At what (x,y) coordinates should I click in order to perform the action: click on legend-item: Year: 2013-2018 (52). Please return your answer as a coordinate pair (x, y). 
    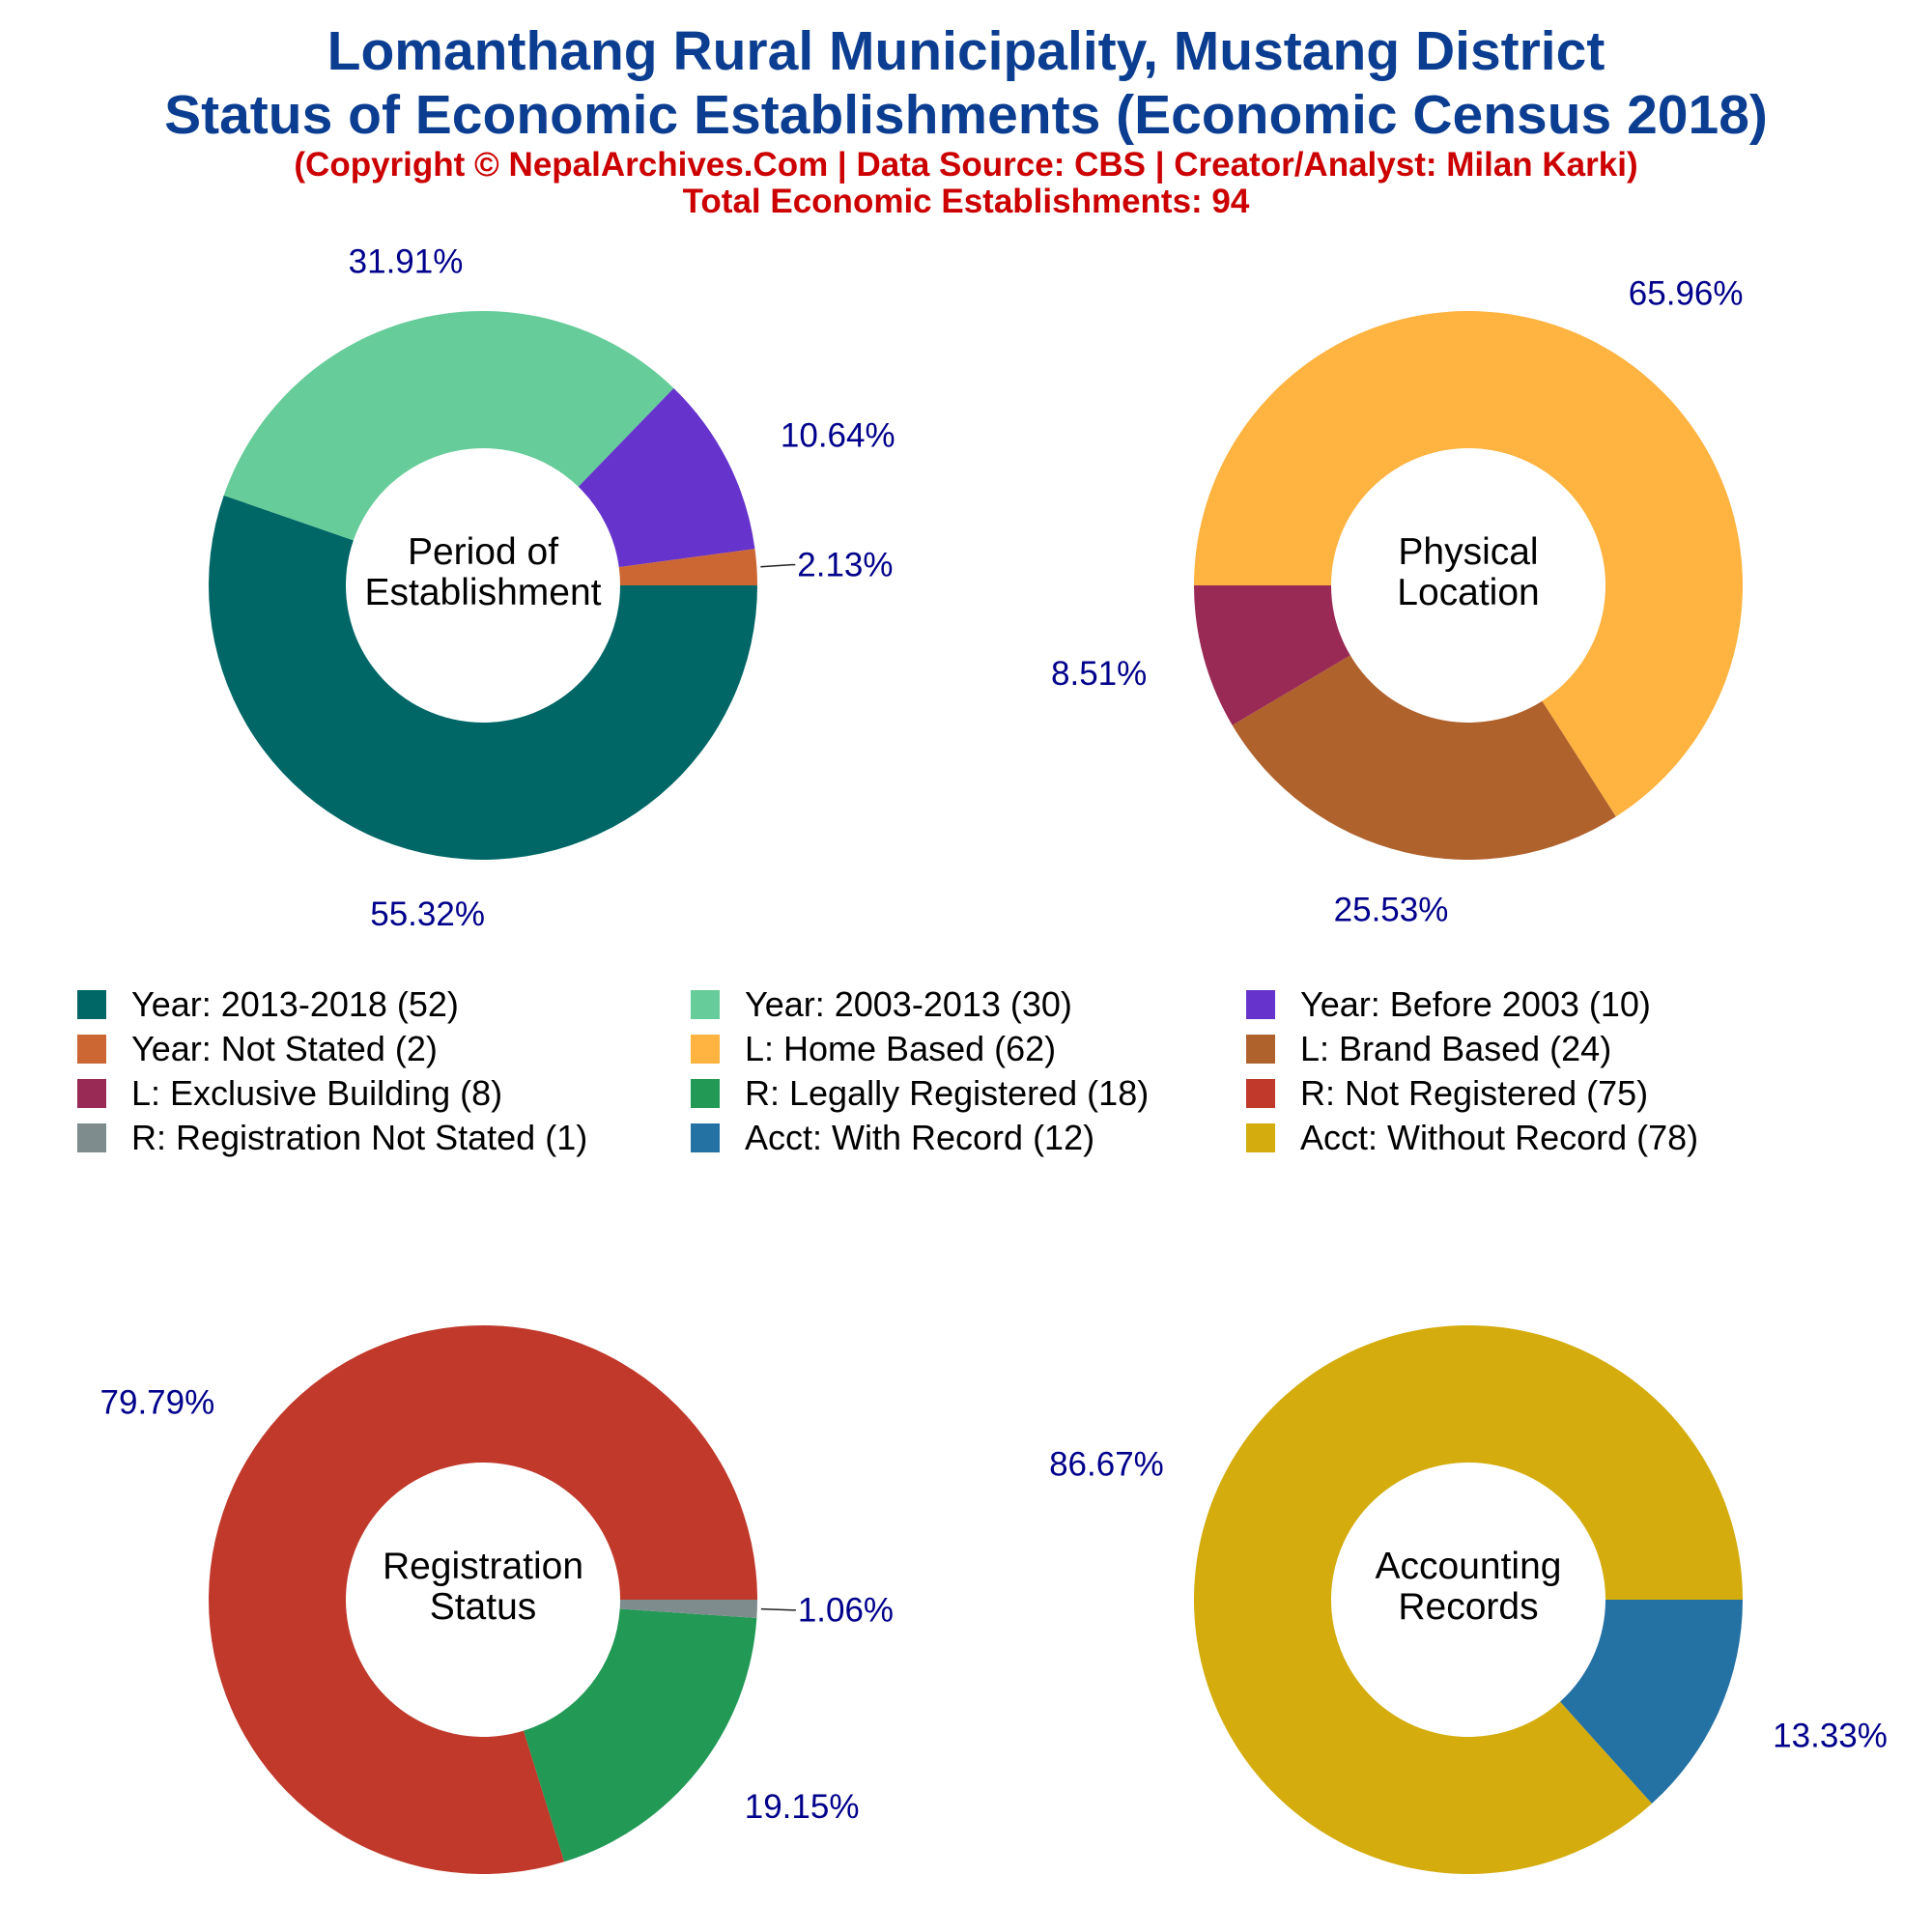
    Looking at the image, I should click on (268, 1005).